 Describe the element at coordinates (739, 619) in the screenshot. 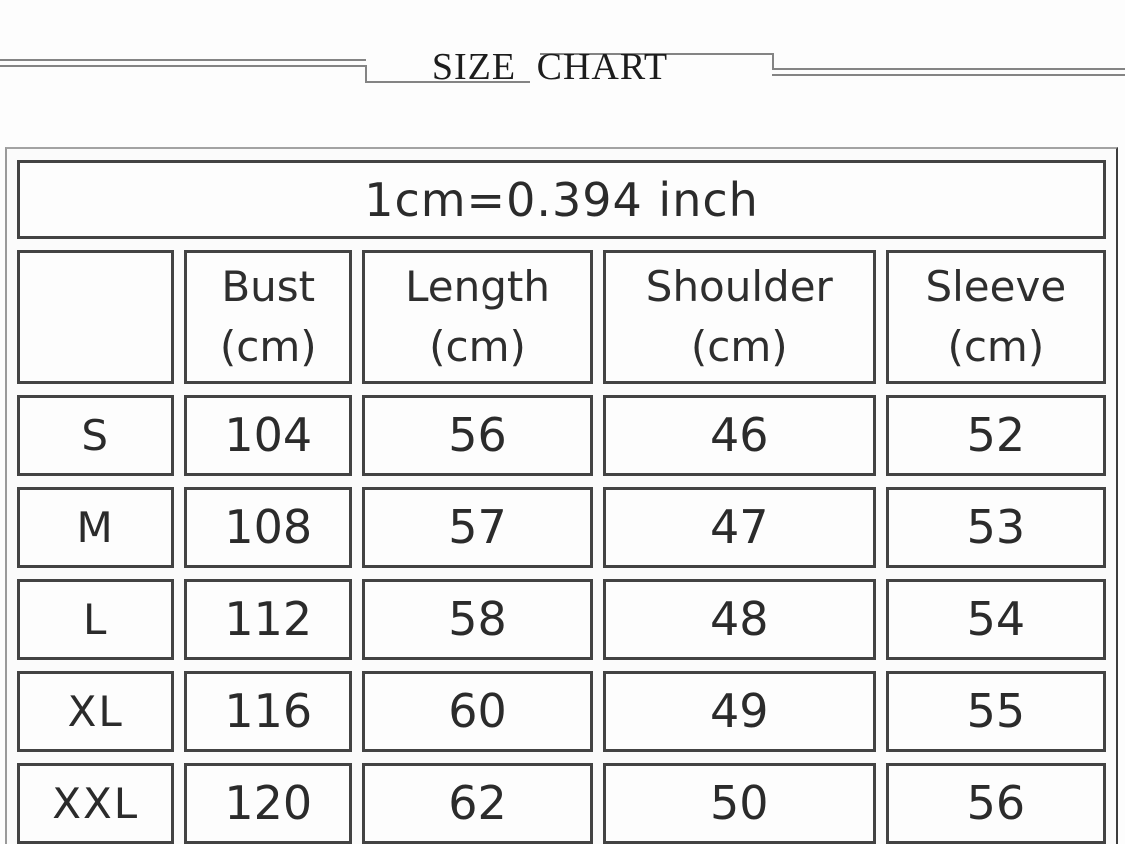

I see `shoulder-value: 48` at that location.